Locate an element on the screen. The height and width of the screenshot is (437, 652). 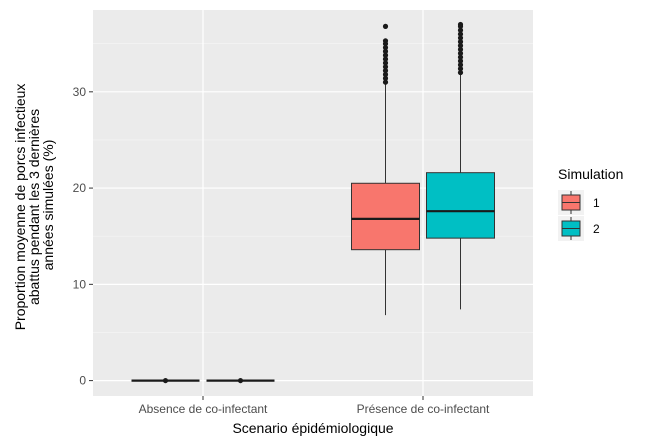
y-tick-label: 10 is located at coordinates (80, 284).